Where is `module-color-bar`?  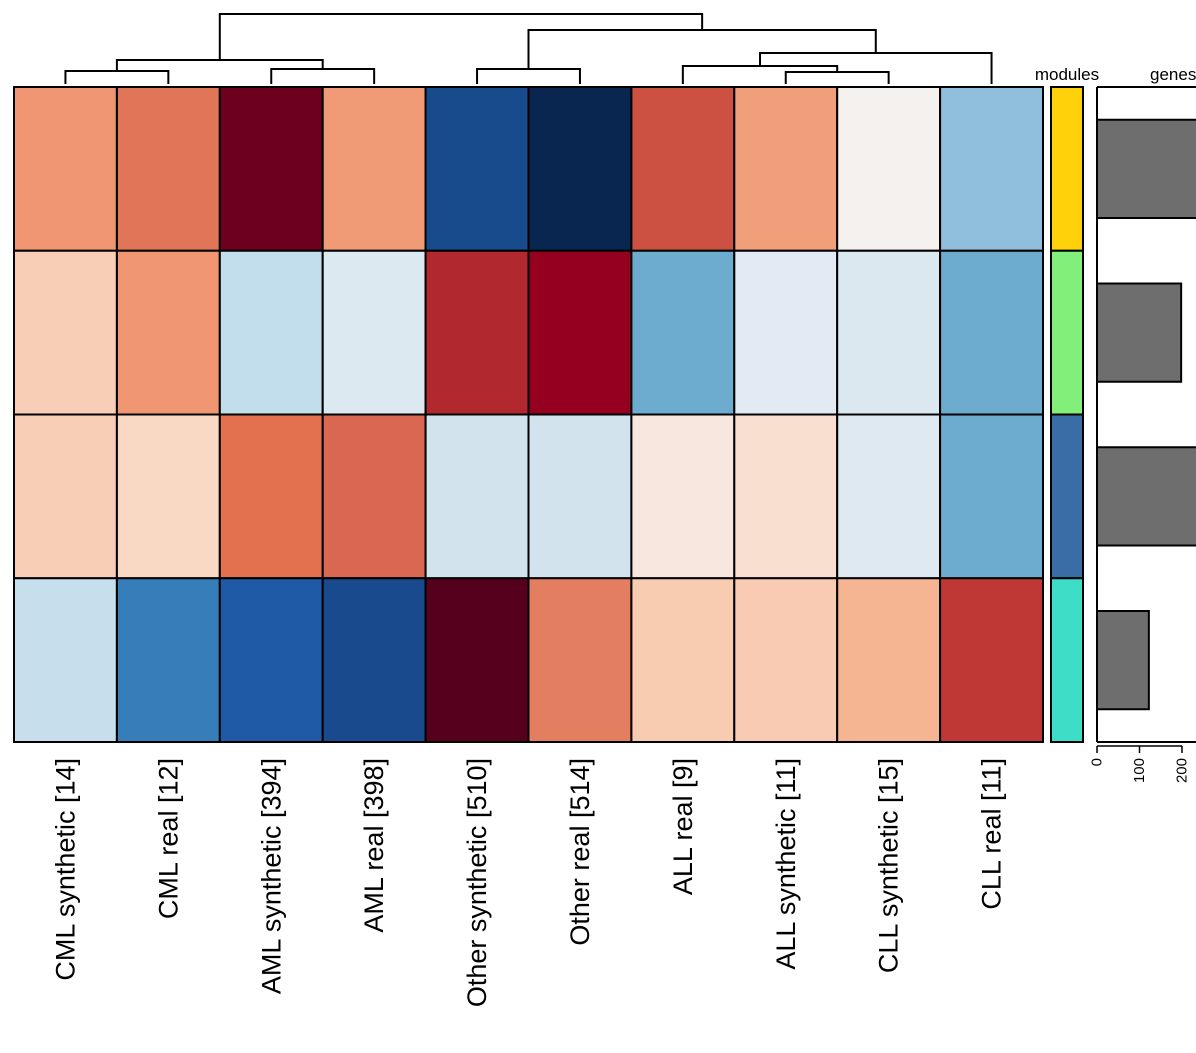 module-color-bar is located at coordinates (1067, 414).